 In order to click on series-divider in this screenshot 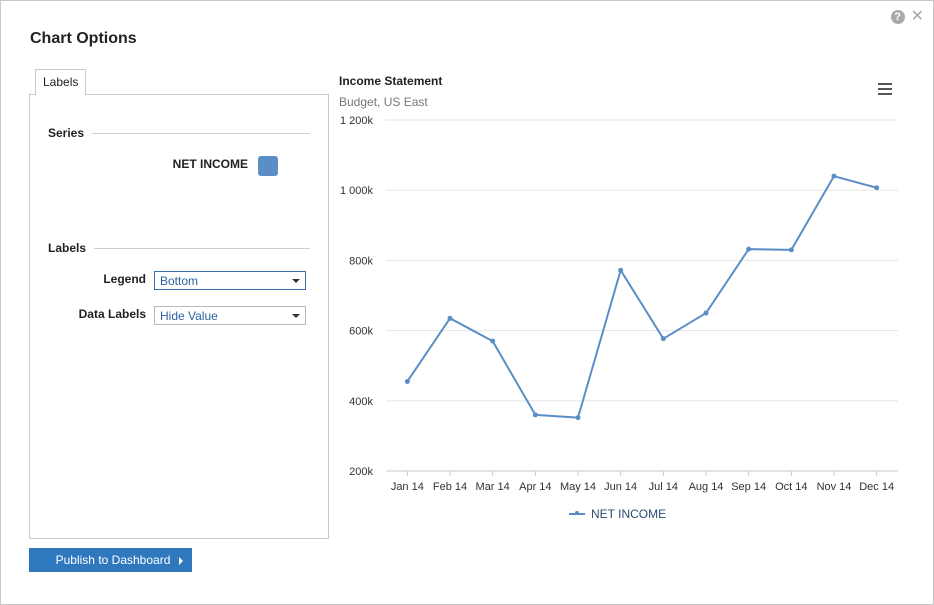, I will do `click(201, 133)`.